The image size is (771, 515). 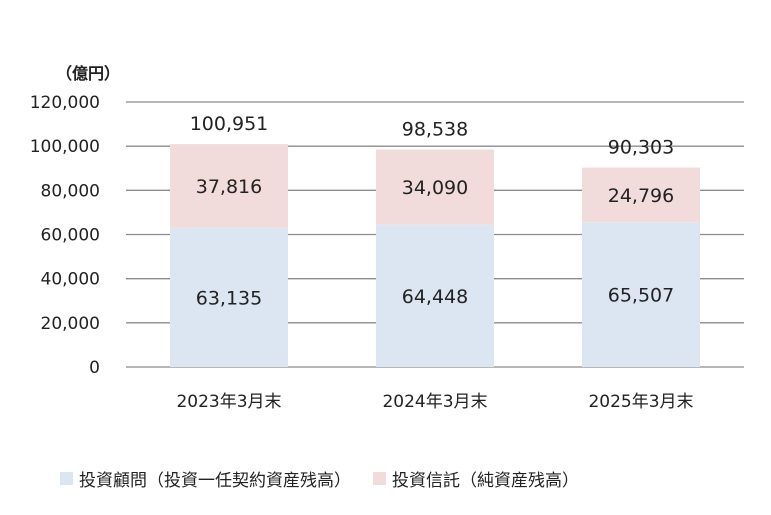 I want to click on segment-value-label: 63,135, so click(x=229, y=298).